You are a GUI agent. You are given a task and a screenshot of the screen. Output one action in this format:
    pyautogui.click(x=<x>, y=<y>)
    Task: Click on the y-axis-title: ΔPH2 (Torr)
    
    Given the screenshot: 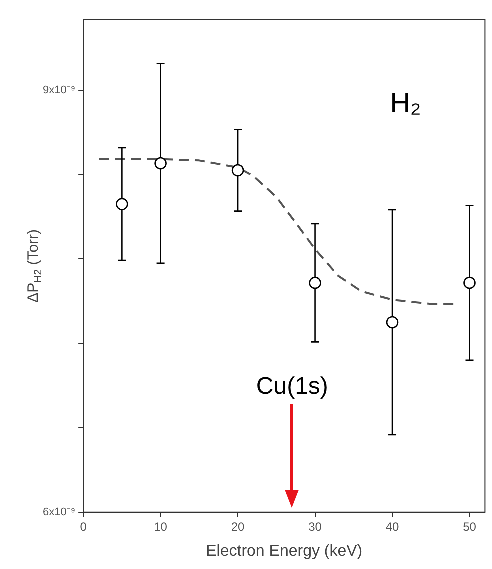 What is the action you would take?
    pyautogui.click(x=34, y=266)
    